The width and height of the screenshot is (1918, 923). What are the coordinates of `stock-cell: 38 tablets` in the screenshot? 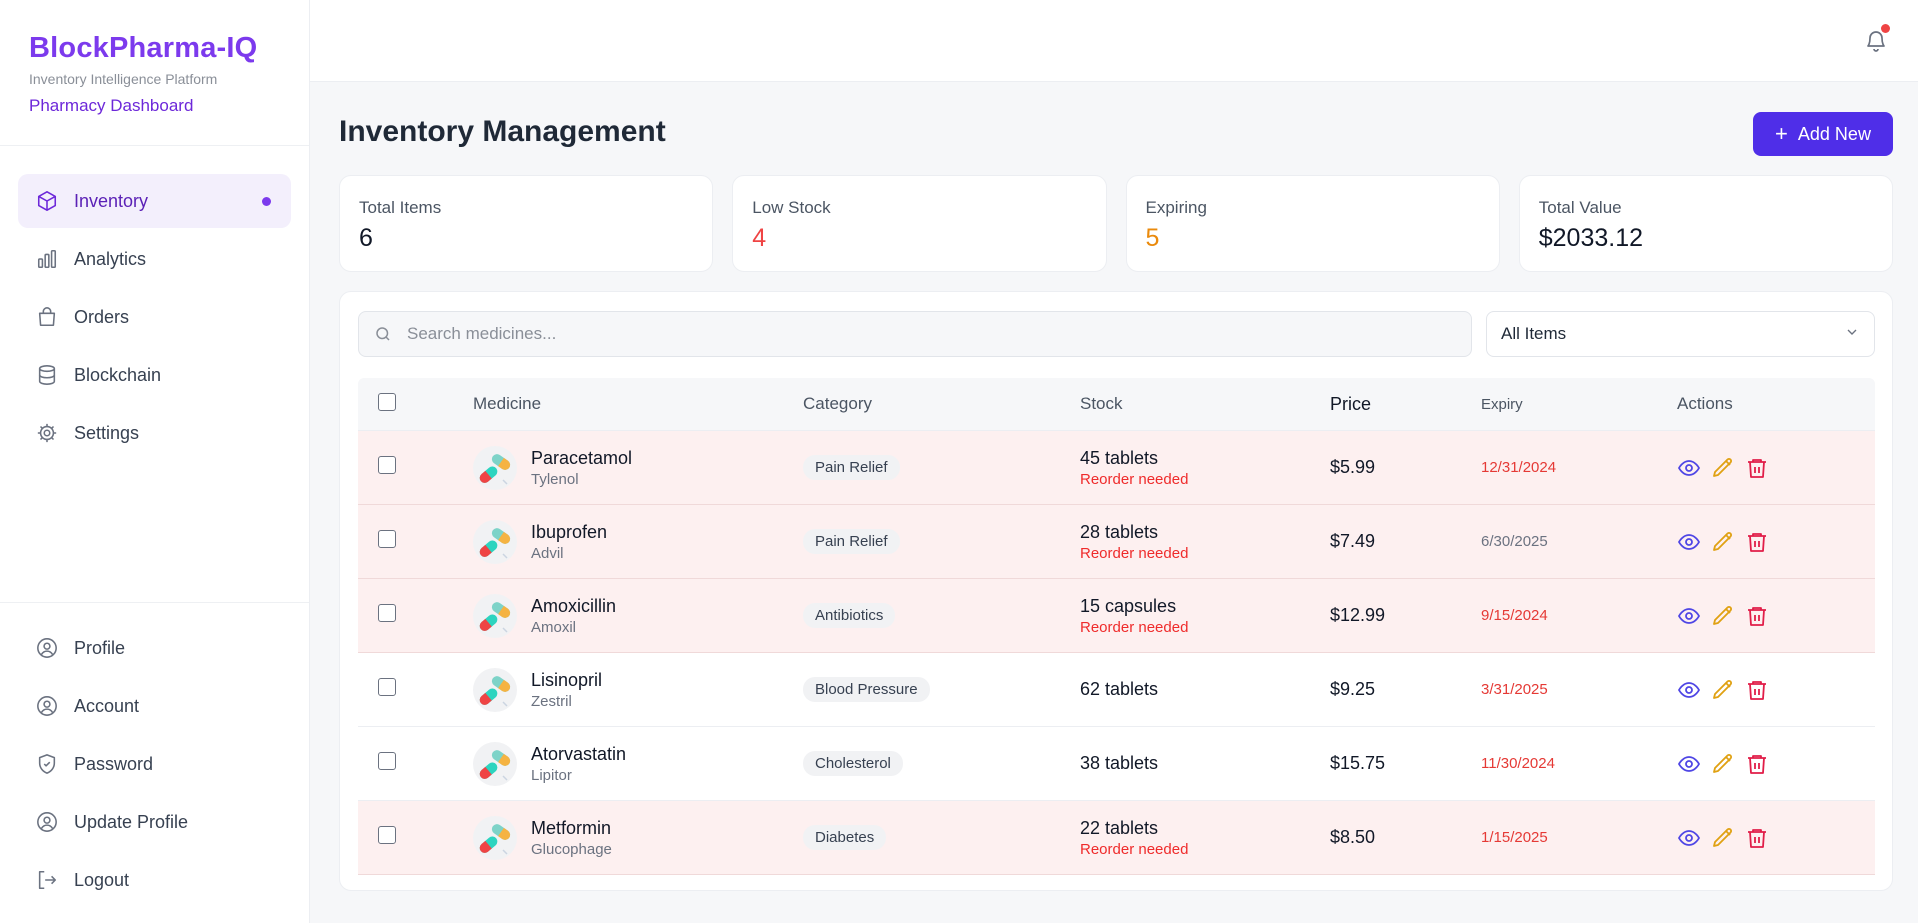 It's located at (1205, 763).